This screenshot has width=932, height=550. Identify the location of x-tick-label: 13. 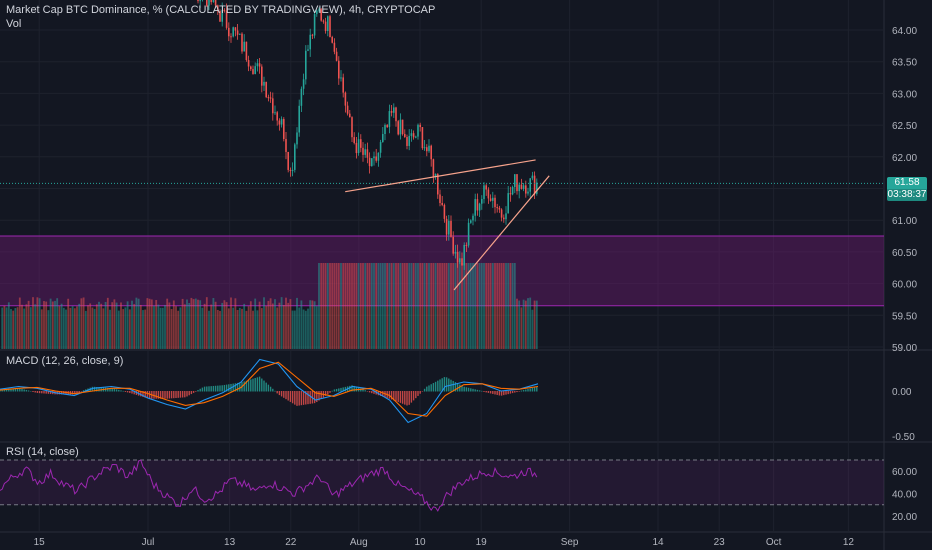
(230, 542).